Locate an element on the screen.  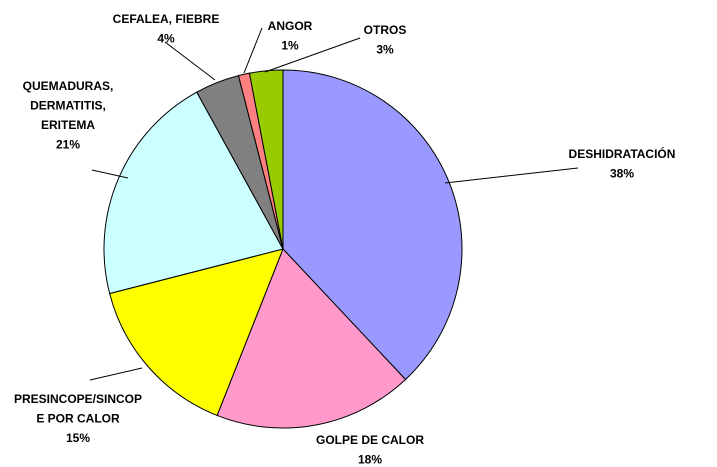
slice-label: CEFALEA, FIEBRE 4% is located at coordinates (166, 29).